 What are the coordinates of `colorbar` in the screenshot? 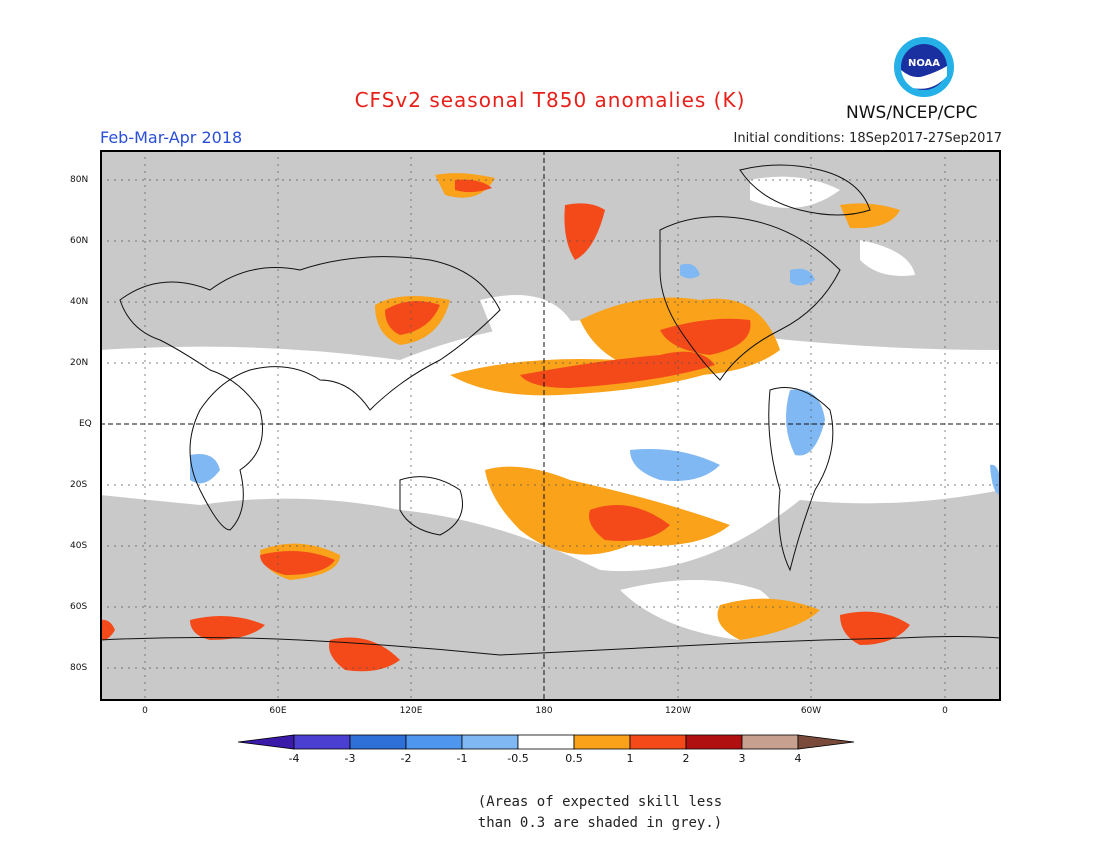 It's located at (546, 742).